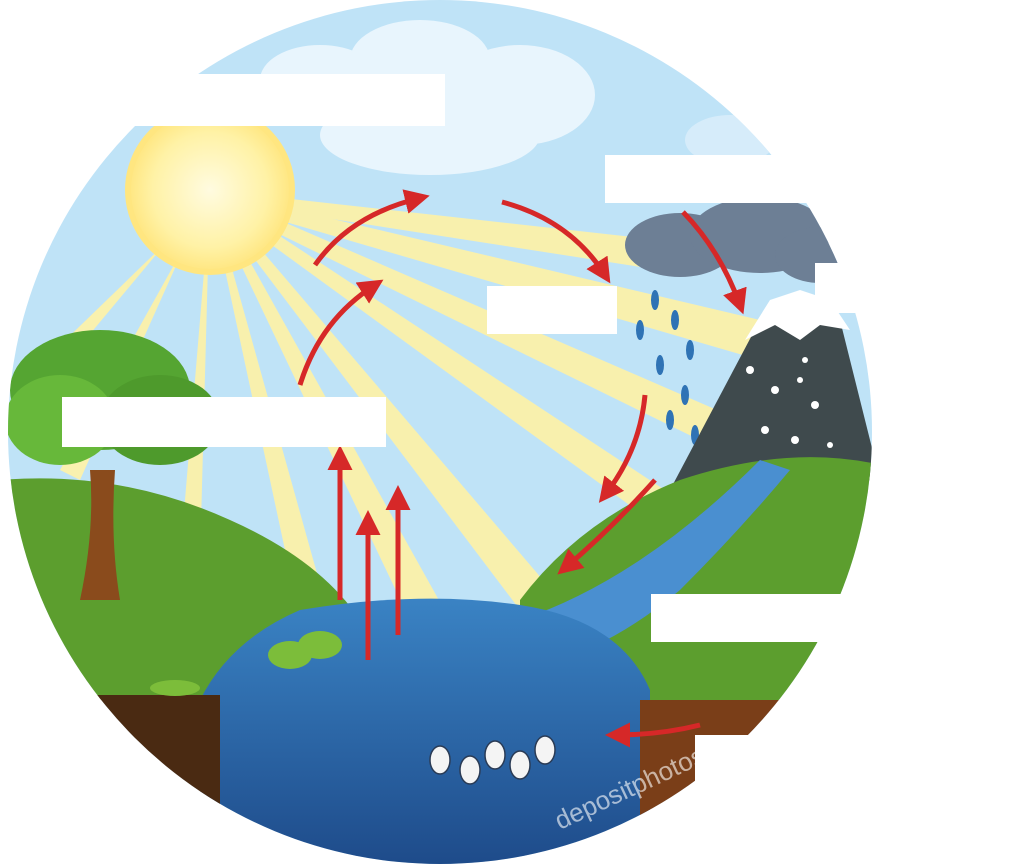 The height and width of the screenshot is (865, 1015). I want to click on river, so click(655, 560).